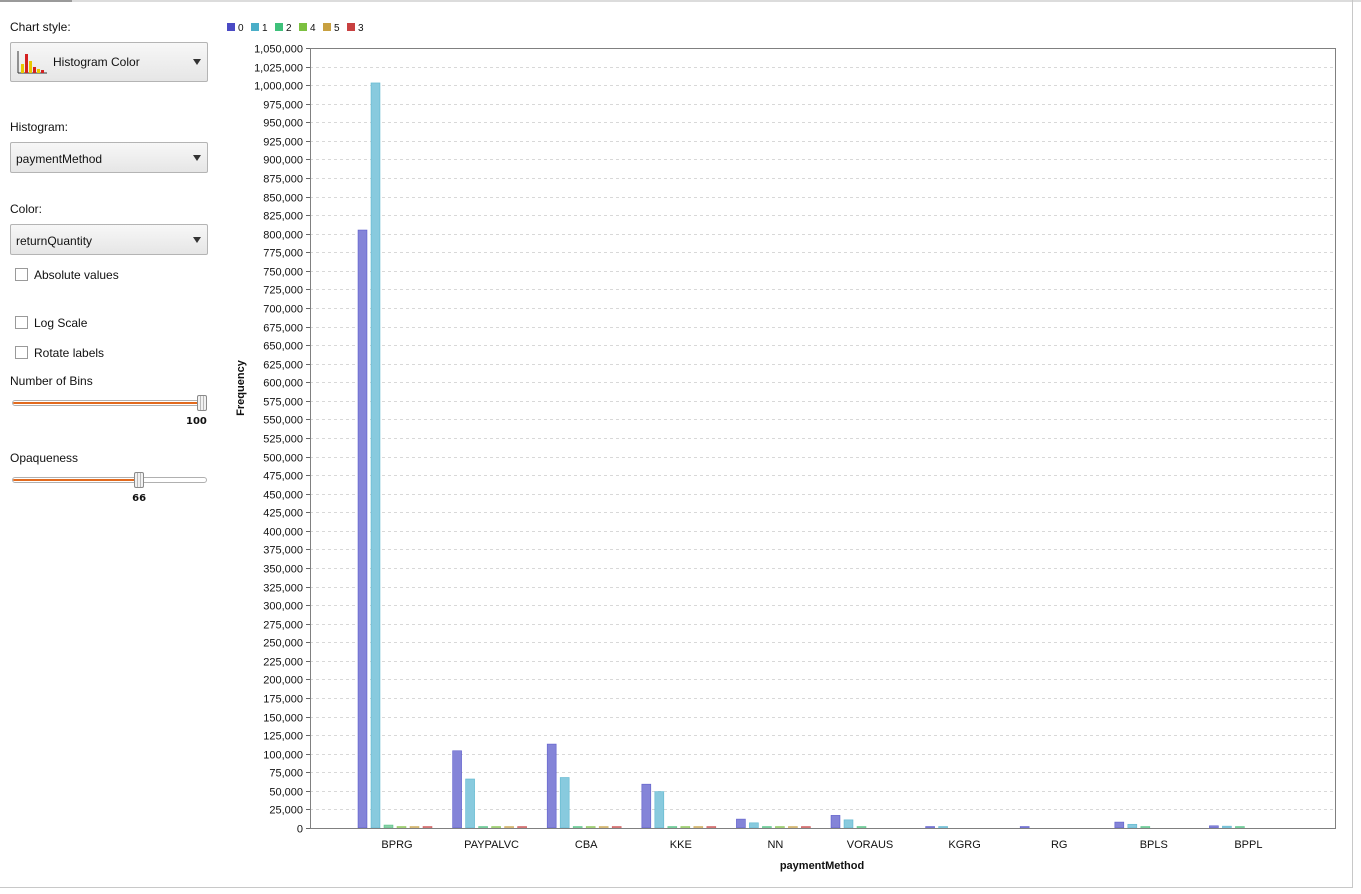 The image size is (1361, 894). What do you see at coordinates (283, 533) in the screenshot?
I see `y-tick-label: 400,000` at bounding box center [283, 533].